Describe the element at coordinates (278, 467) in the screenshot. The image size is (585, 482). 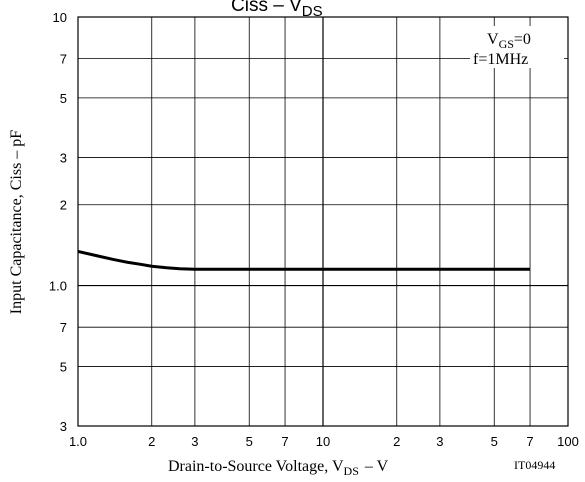
I see `x-axis-label: Drain-to-Source Voltage, VDS – V` at that location.